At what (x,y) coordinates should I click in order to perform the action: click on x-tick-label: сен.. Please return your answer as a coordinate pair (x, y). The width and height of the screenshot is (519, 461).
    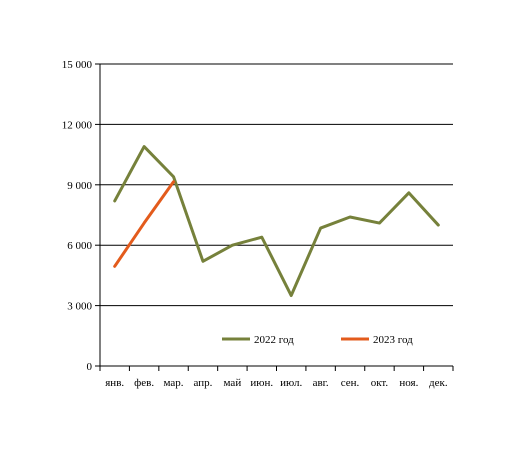
    Looking at the image, I should click on (350, 383).